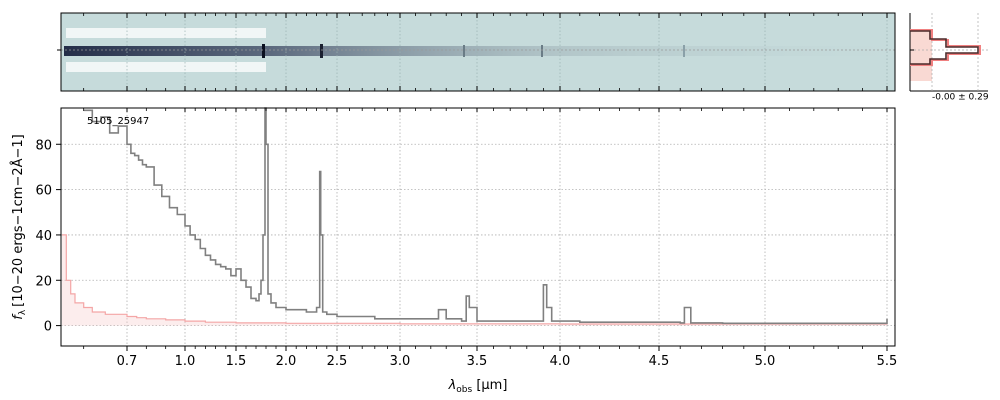 This screenshot has width=1000, height=400. What do you see at coordinates (960, 98) in the screenshot?
I see `profile-panel-label: -0.00 ± 0.29` at bounding box center [960, 98].